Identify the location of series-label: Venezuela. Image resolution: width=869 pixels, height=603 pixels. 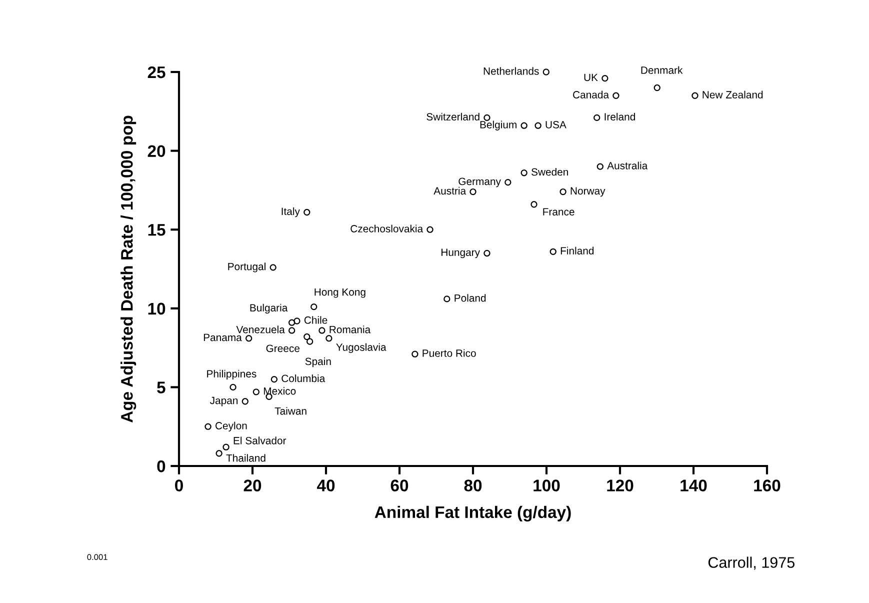
(260, 330).